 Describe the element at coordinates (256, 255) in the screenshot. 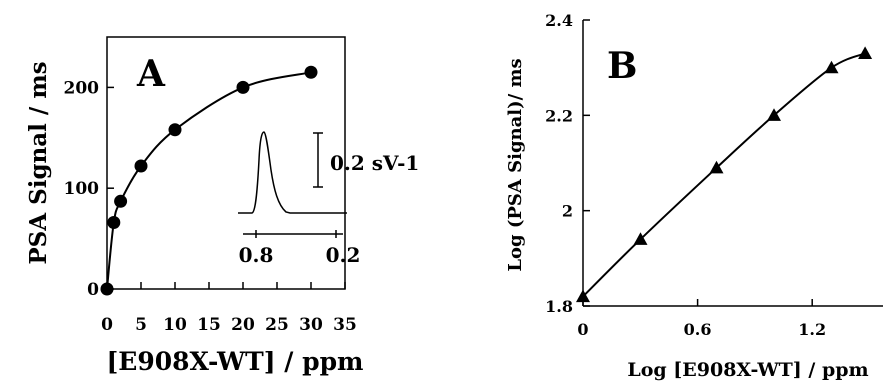

I see `inset-tick-label-left: 0.8` at that location.